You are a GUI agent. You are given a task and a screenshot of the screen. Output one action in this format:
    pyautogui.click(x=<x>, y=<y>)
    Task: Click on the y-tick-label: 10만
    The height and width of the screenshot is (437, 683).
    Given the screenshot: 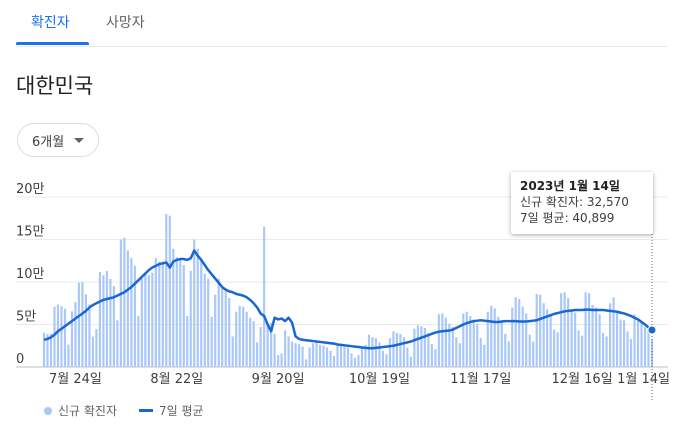 What is the action you would take?
    pyautogui.click(x=30, y=274)
    